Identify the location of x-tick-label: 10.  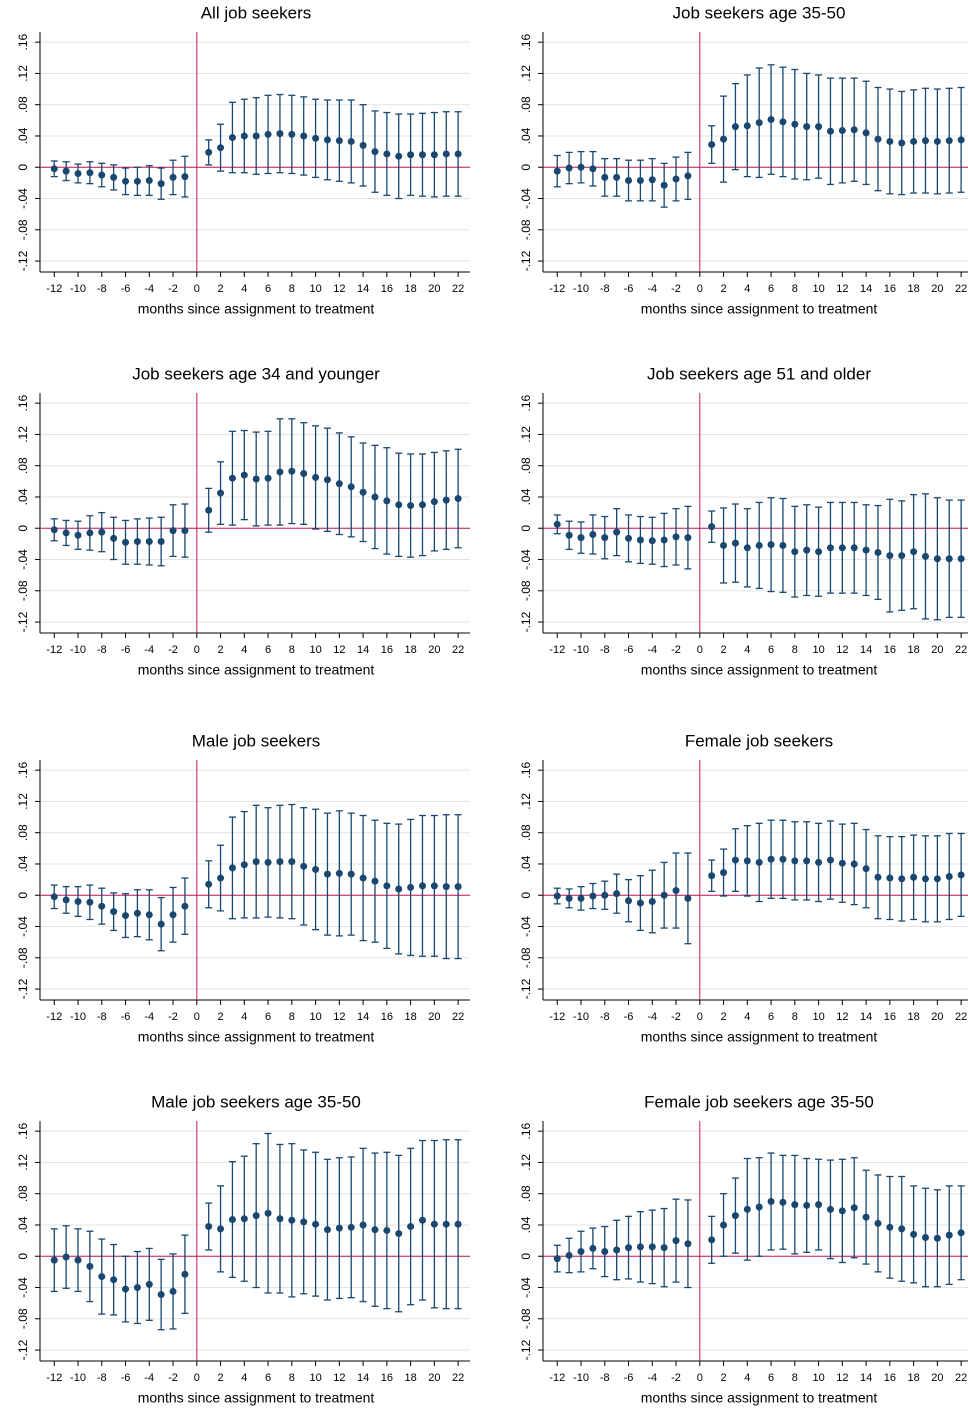
(315, 289).